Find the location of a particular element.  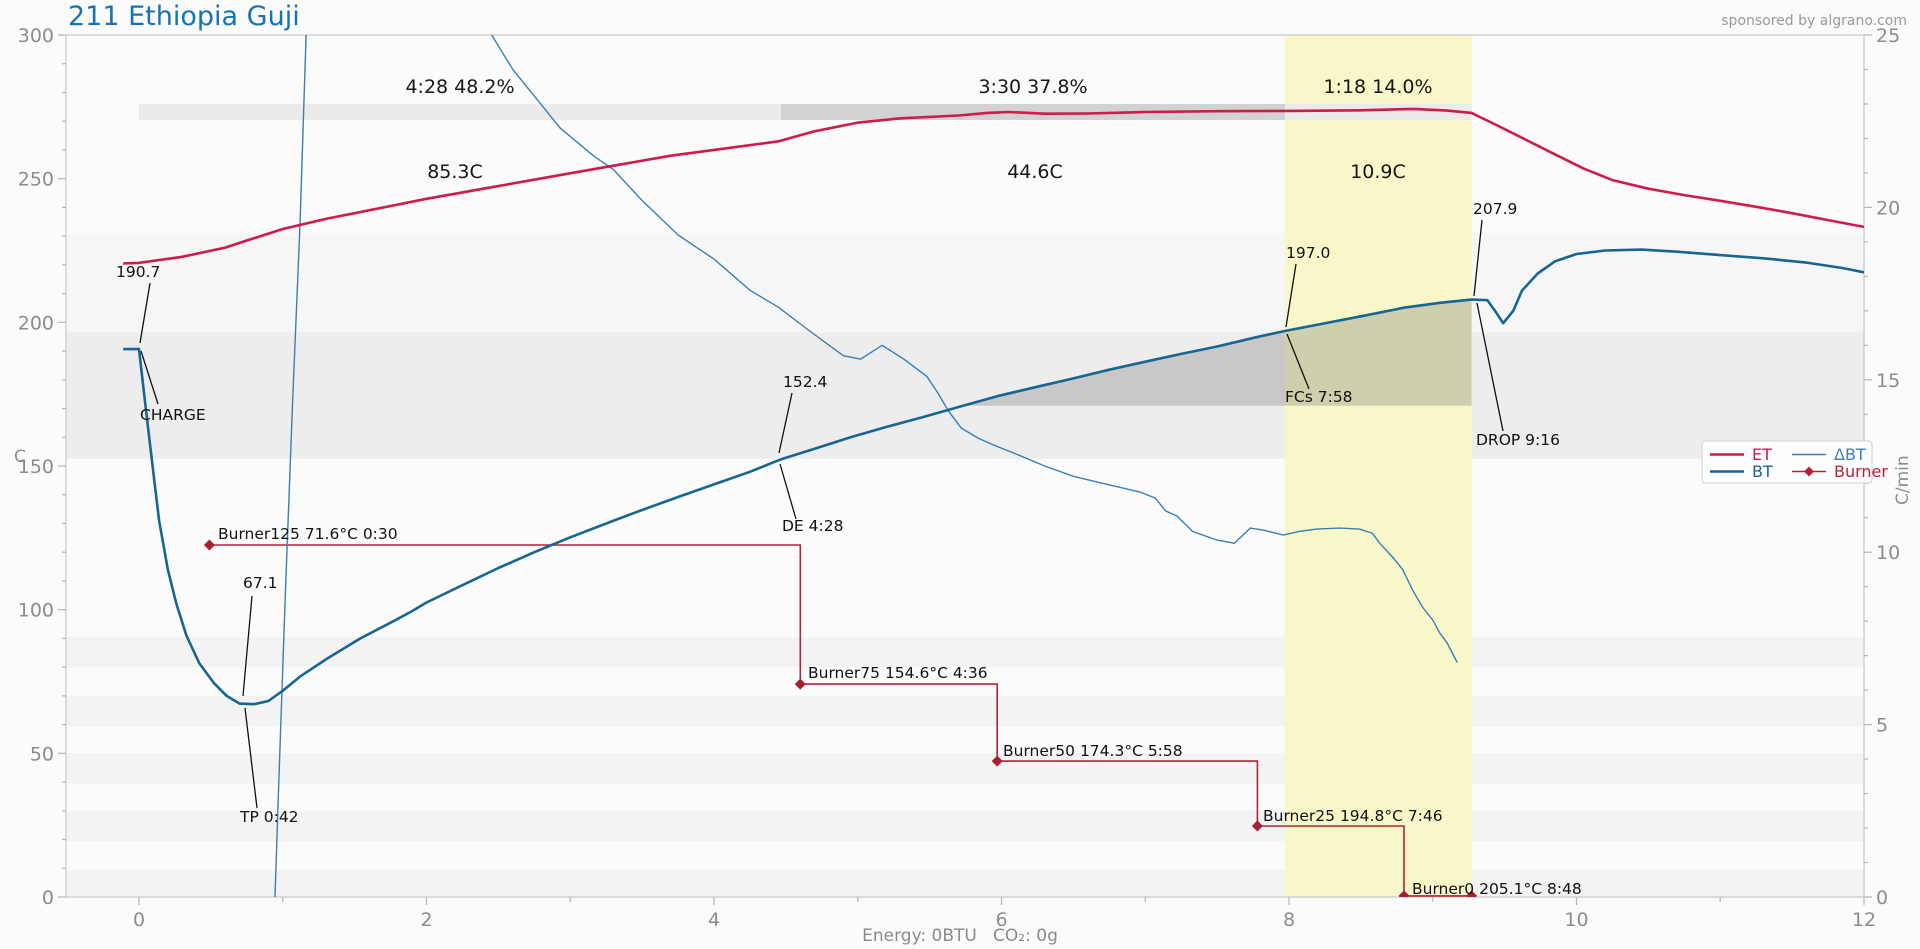

event-temp-label: 67.1 is located at coordinates (260, 583).